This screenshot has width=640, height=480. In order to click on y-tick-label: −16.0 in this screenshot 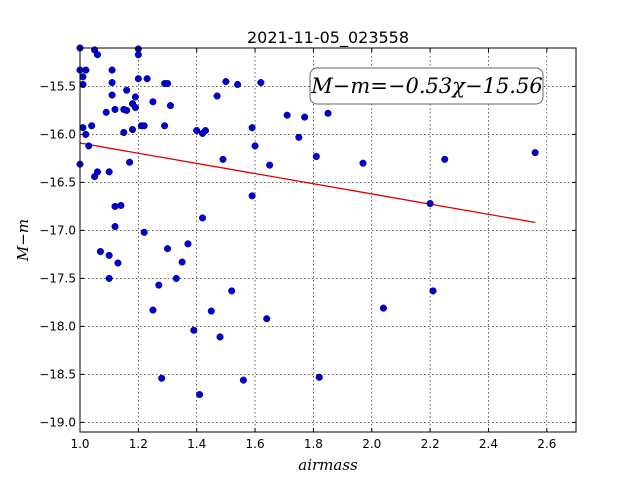, I will do `click(57, 134)`.